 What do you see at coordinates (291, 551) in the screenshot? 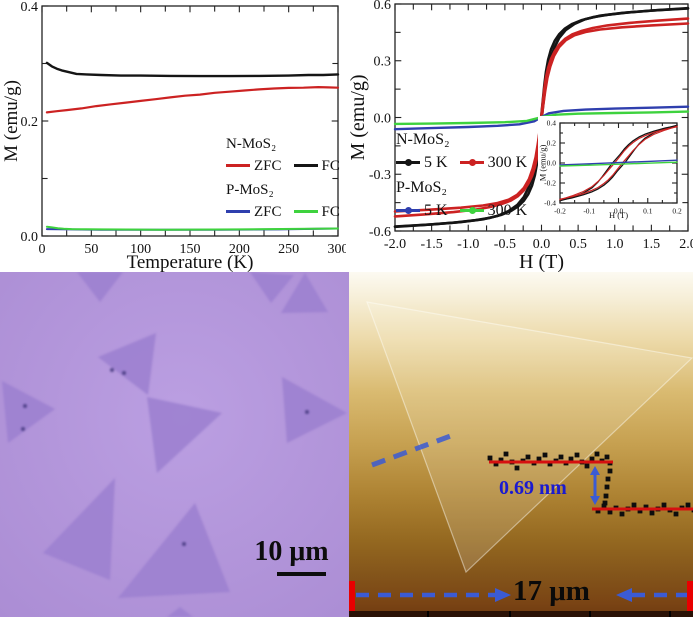
I see `scalebar-label: 10 μm` at bounding box center [291, 551].